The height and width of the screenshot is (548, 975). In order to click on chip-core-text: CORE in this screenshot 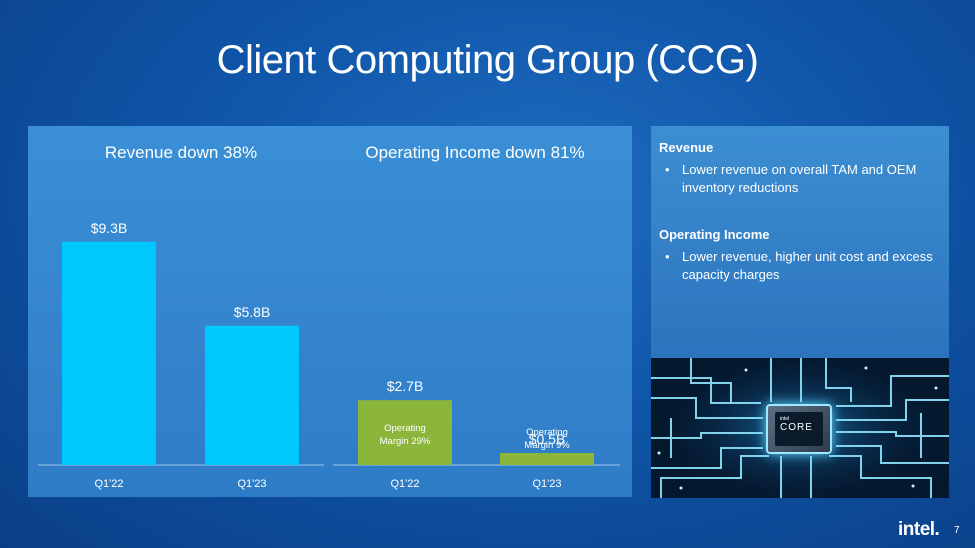, I will do `click(796, 427)`.